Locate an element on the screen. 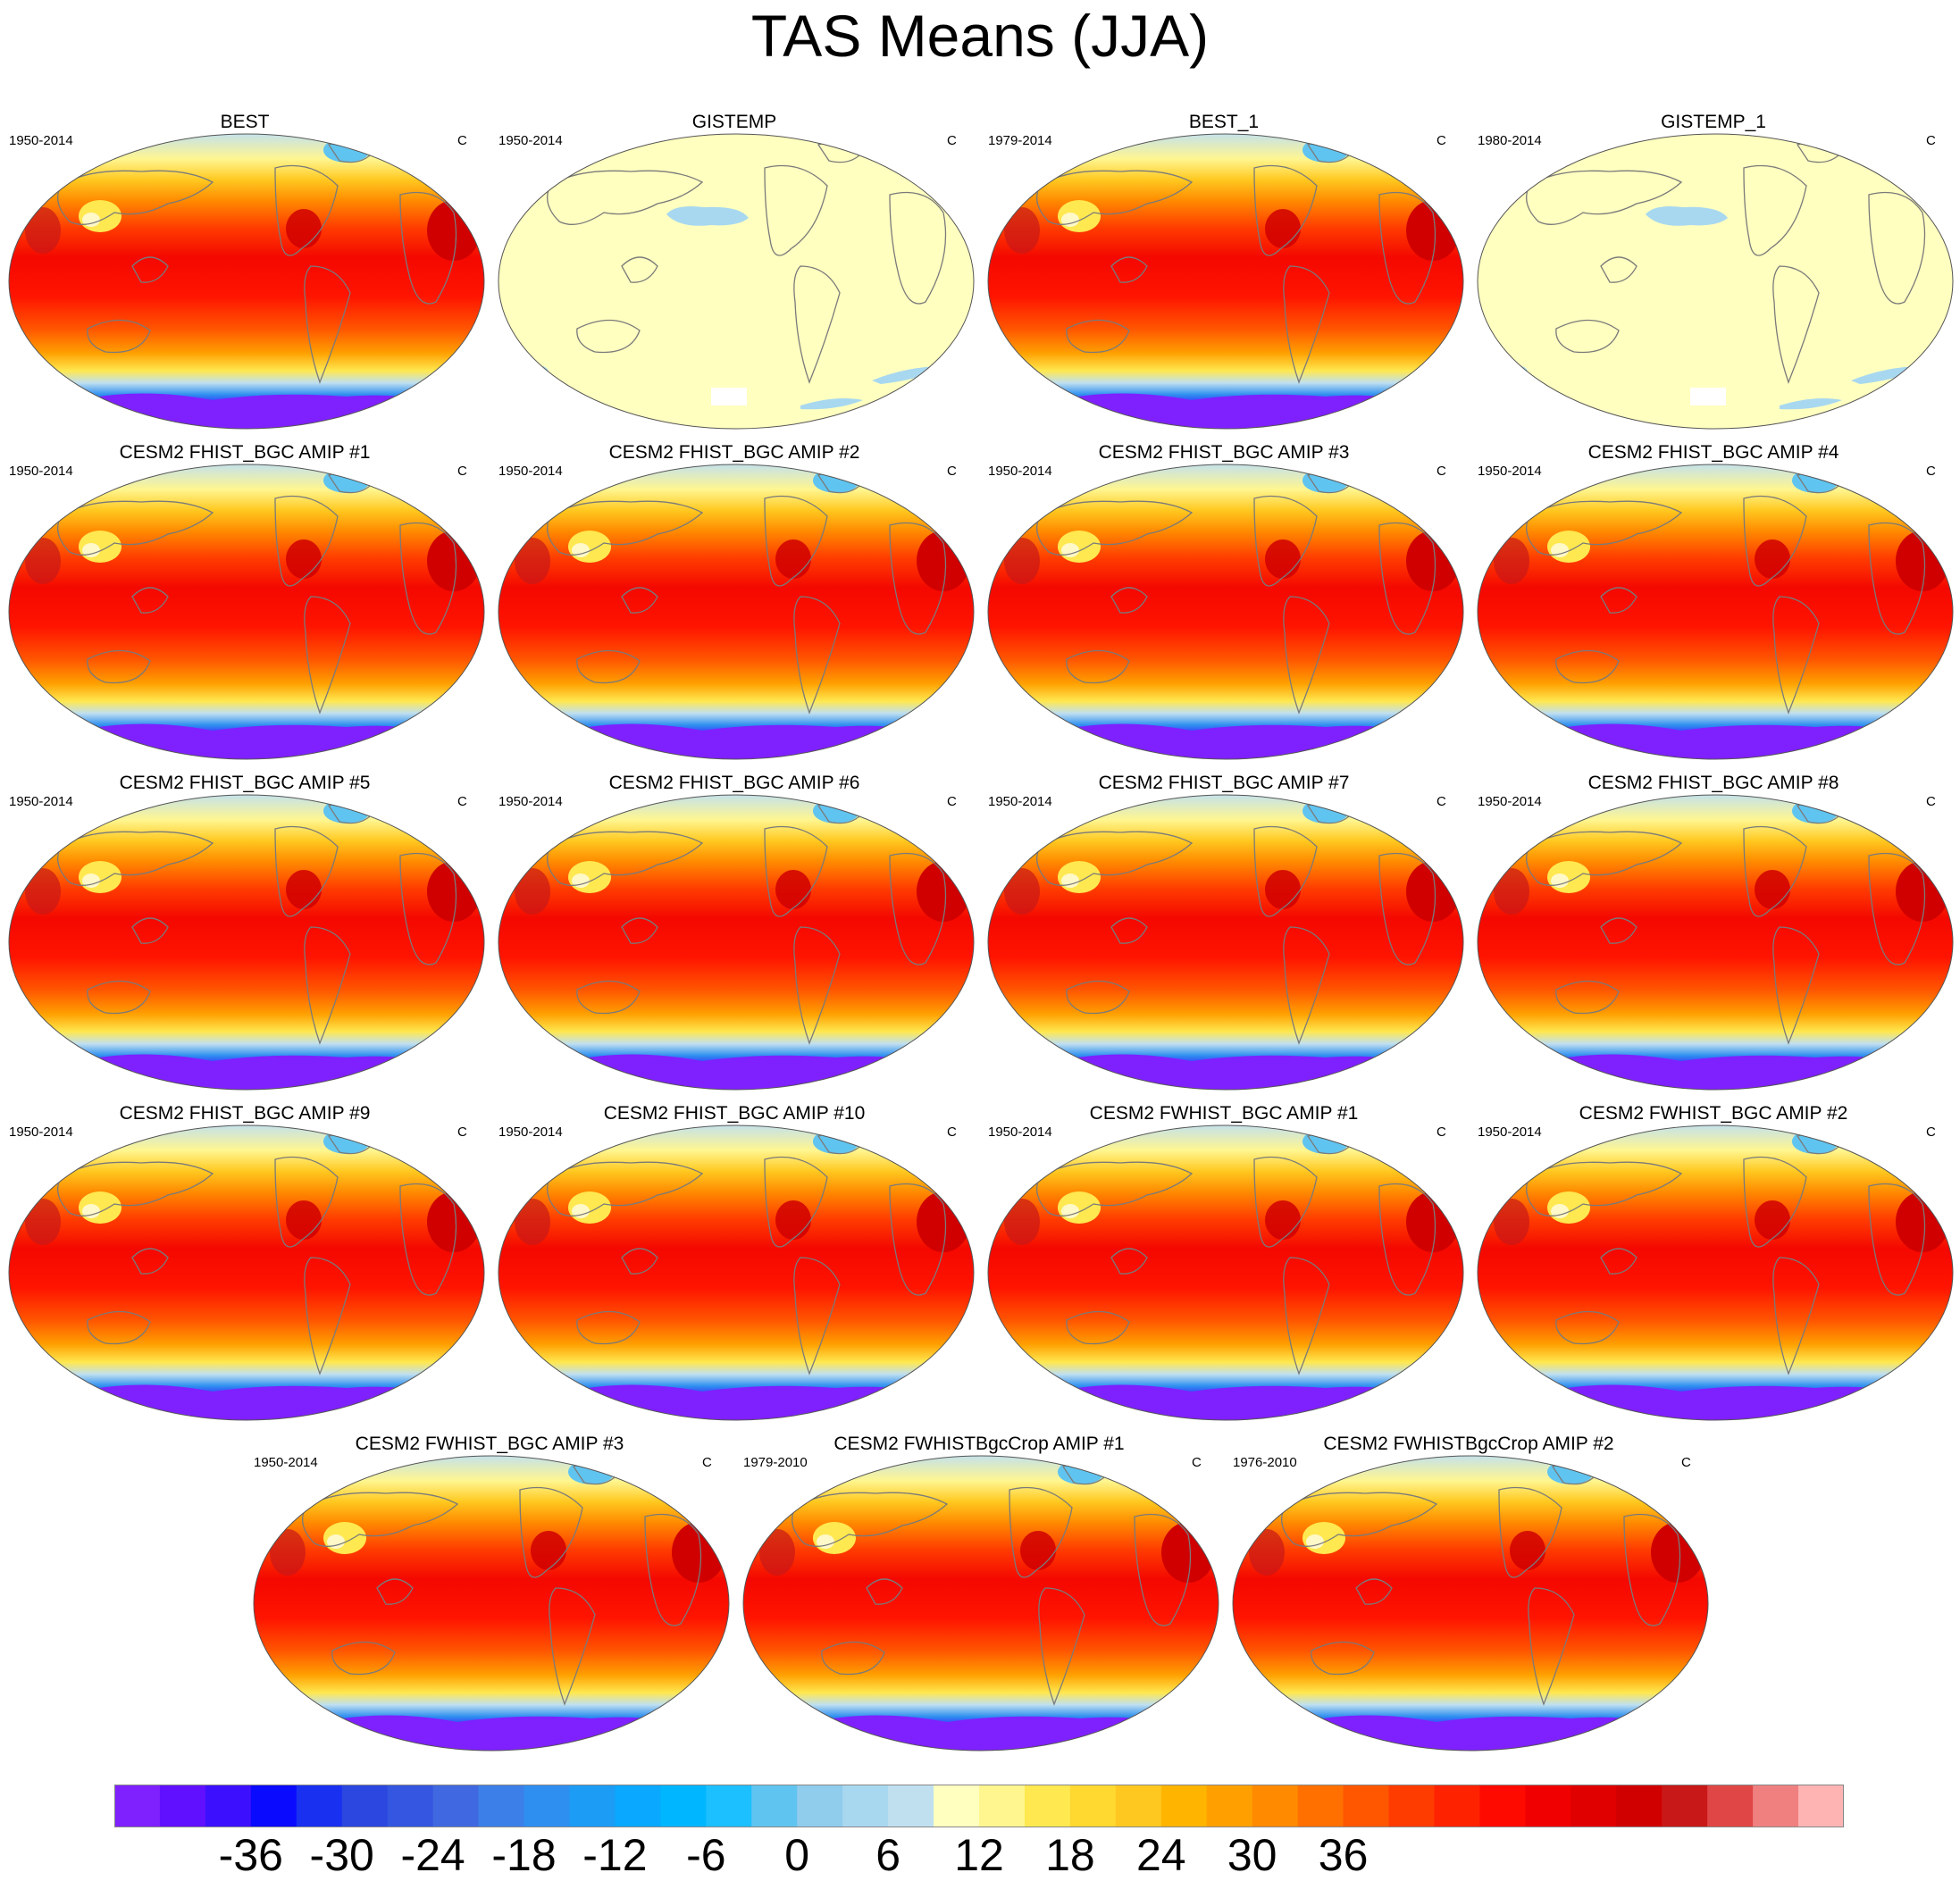  map-panel: CESM2 FWHIST_BGC AMIP #1 1950-2014 C is located at coordinates (1224, 1263).